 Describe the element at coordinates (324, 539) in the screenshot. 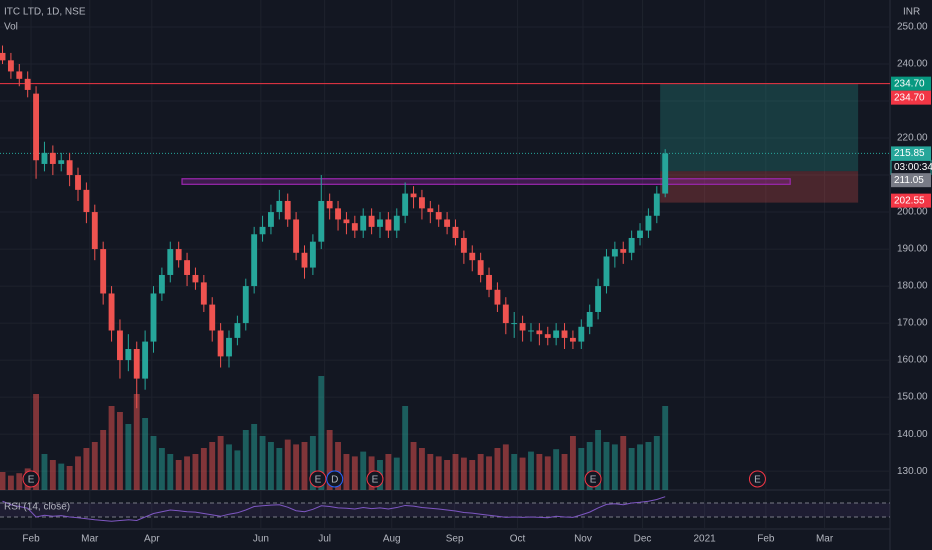

I see `x-tick-label: Jul` at that location.